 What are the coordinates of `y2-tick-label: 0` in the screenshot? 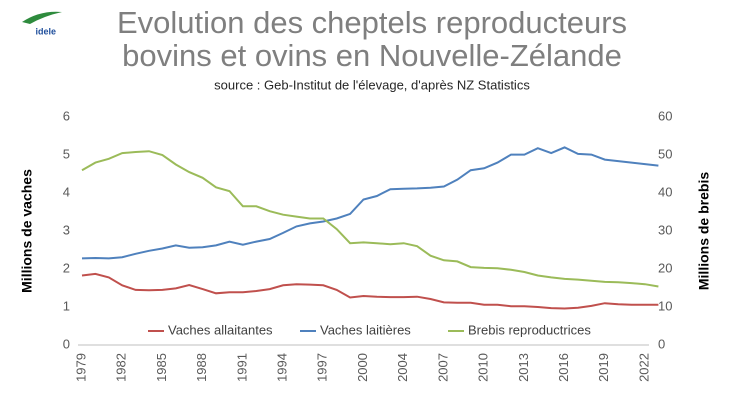 It's located at (661, 343).